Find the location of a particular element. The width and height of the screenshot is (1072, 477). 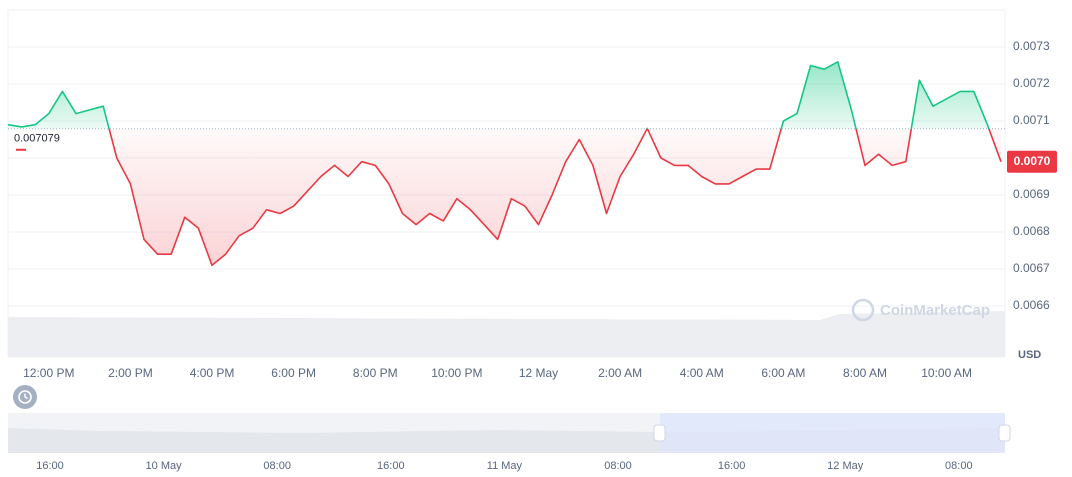

x-tick-label: 12 May is located at coordinates (538, 373).